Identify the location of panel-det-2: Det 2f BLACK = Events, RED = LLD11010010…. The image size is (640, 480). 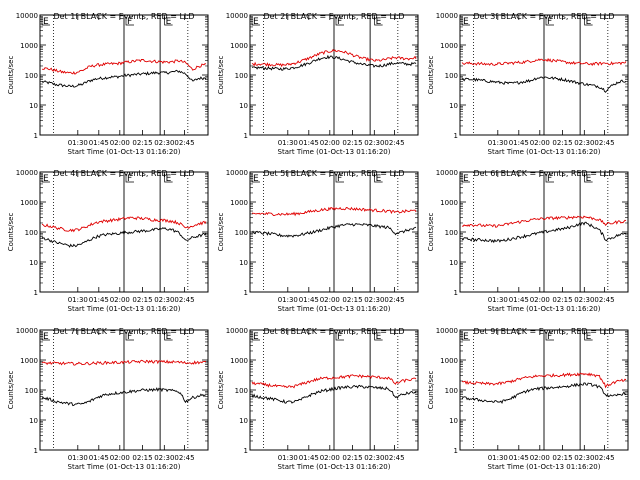
(318, 84).